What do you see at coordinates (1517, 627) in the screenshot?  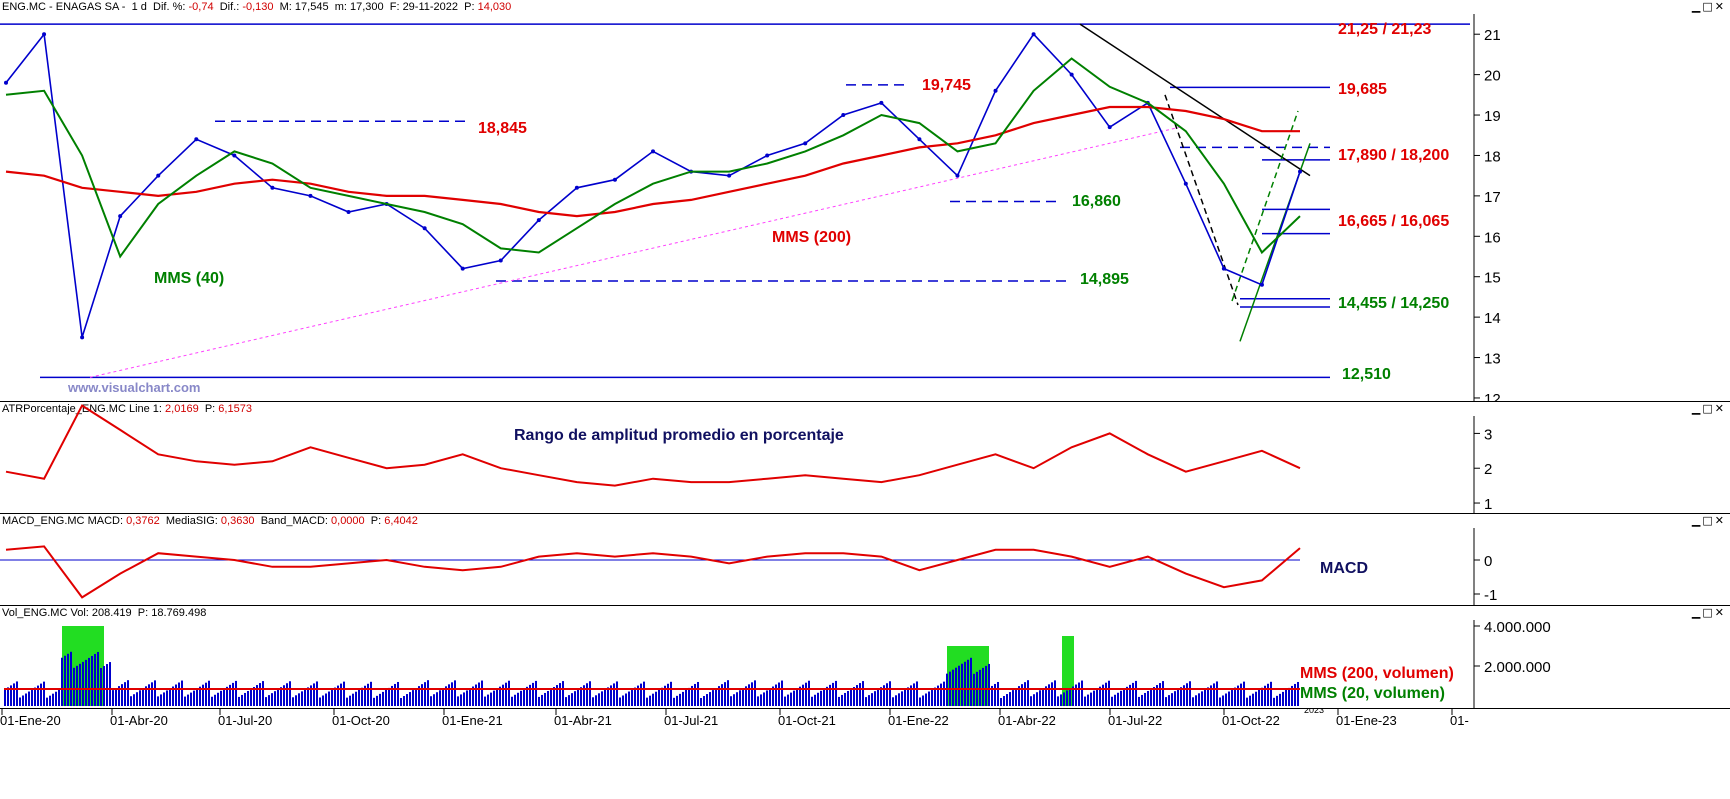 I see `vol-tick-label: 4.000.000` at bounding box center [1517, 627].